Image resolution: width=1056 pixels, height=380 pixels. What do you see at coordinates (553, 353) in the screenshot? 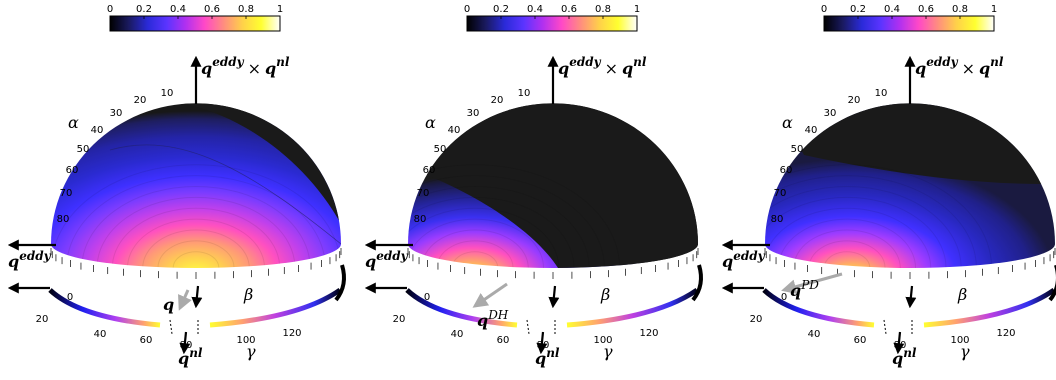
I see `bottom-axis-sup: nl` at bounding box center [553, 353].